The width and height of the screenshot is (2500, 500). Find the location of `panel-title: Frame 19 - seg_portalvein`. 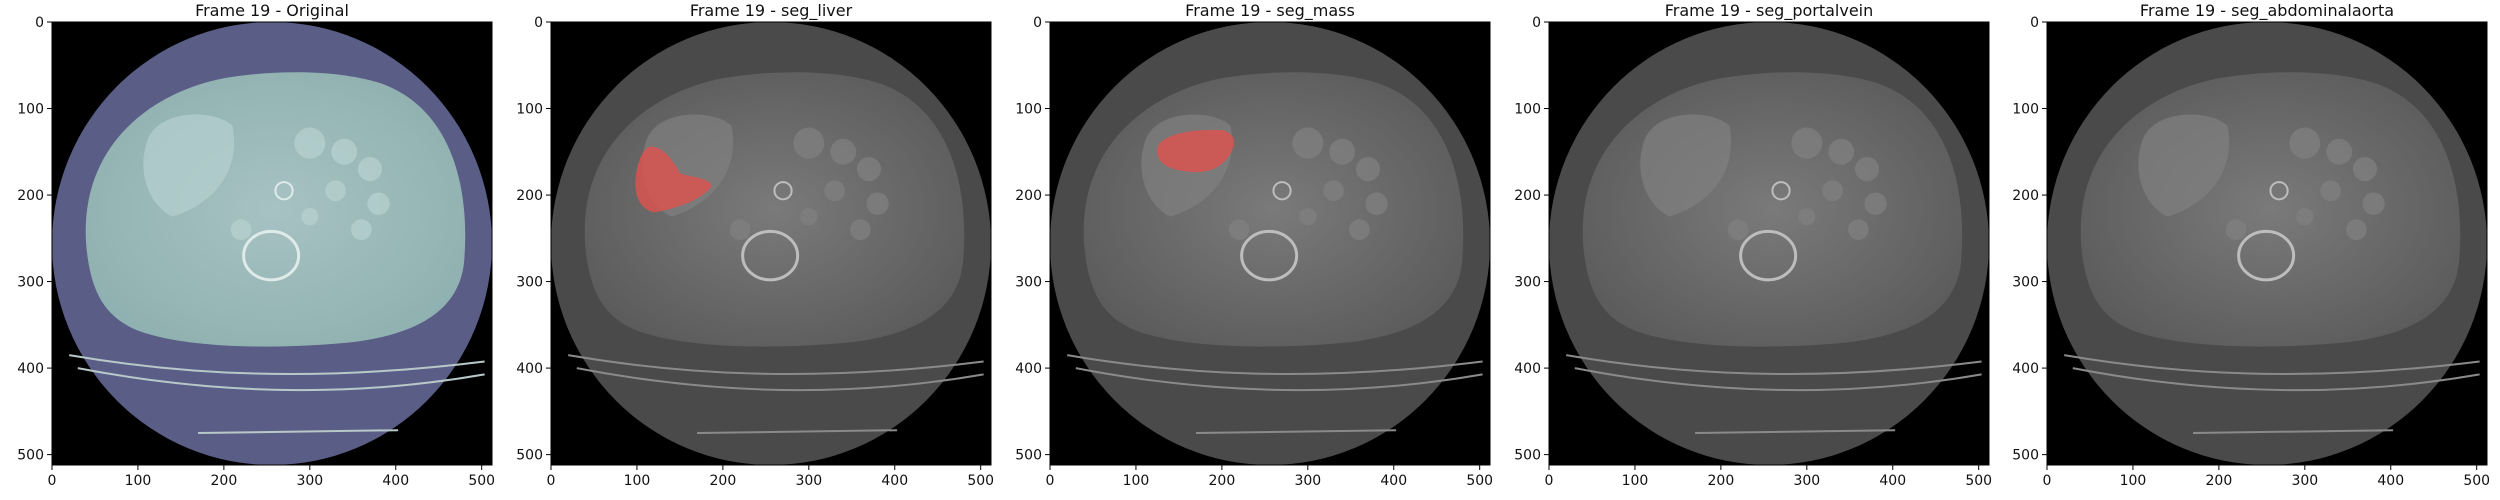

panel-title: Frame 19 - seg_portalvein is located at coordinates (1769, 11).